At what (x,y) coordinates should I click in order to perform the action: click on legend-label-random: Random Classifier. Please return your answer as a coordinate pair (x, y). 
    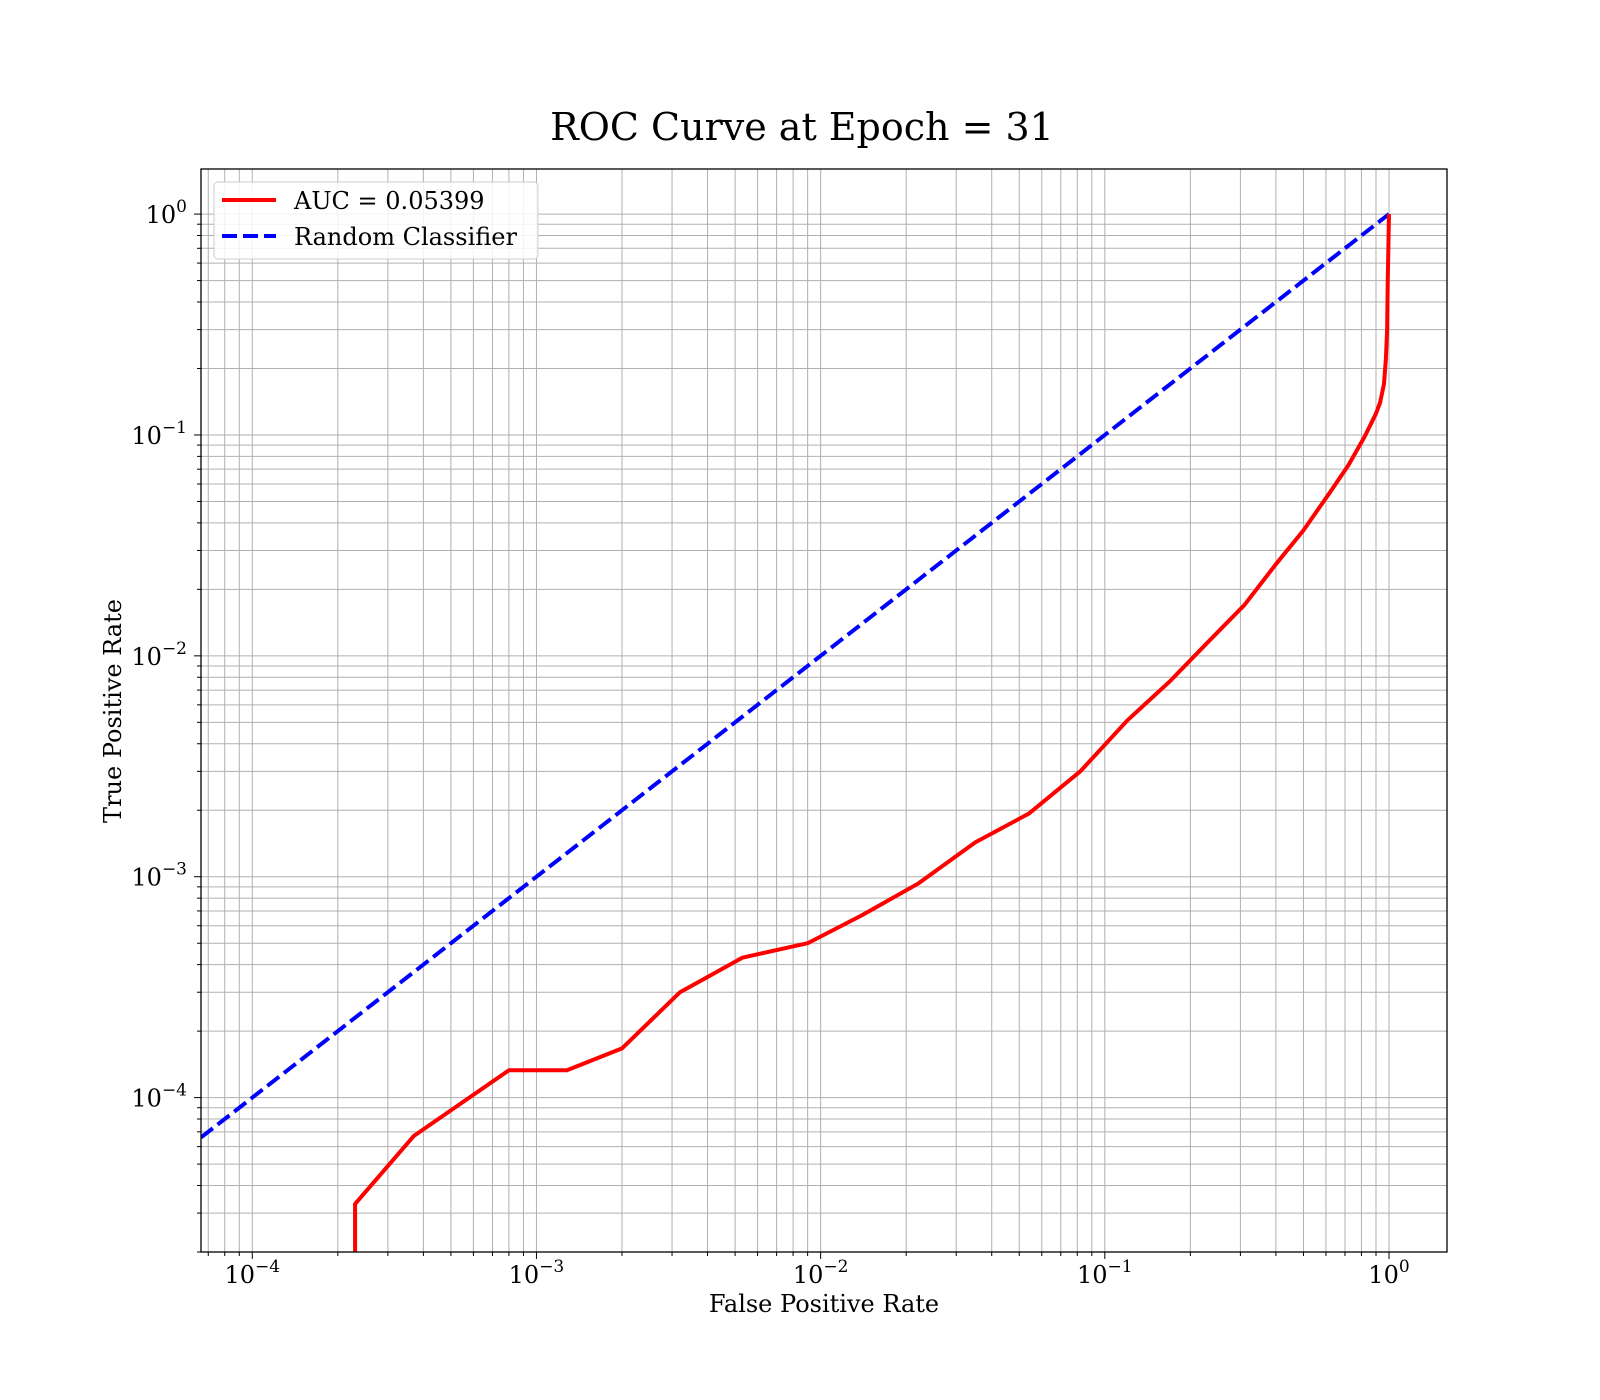
    Looking at the image, I should click on (405, 237).